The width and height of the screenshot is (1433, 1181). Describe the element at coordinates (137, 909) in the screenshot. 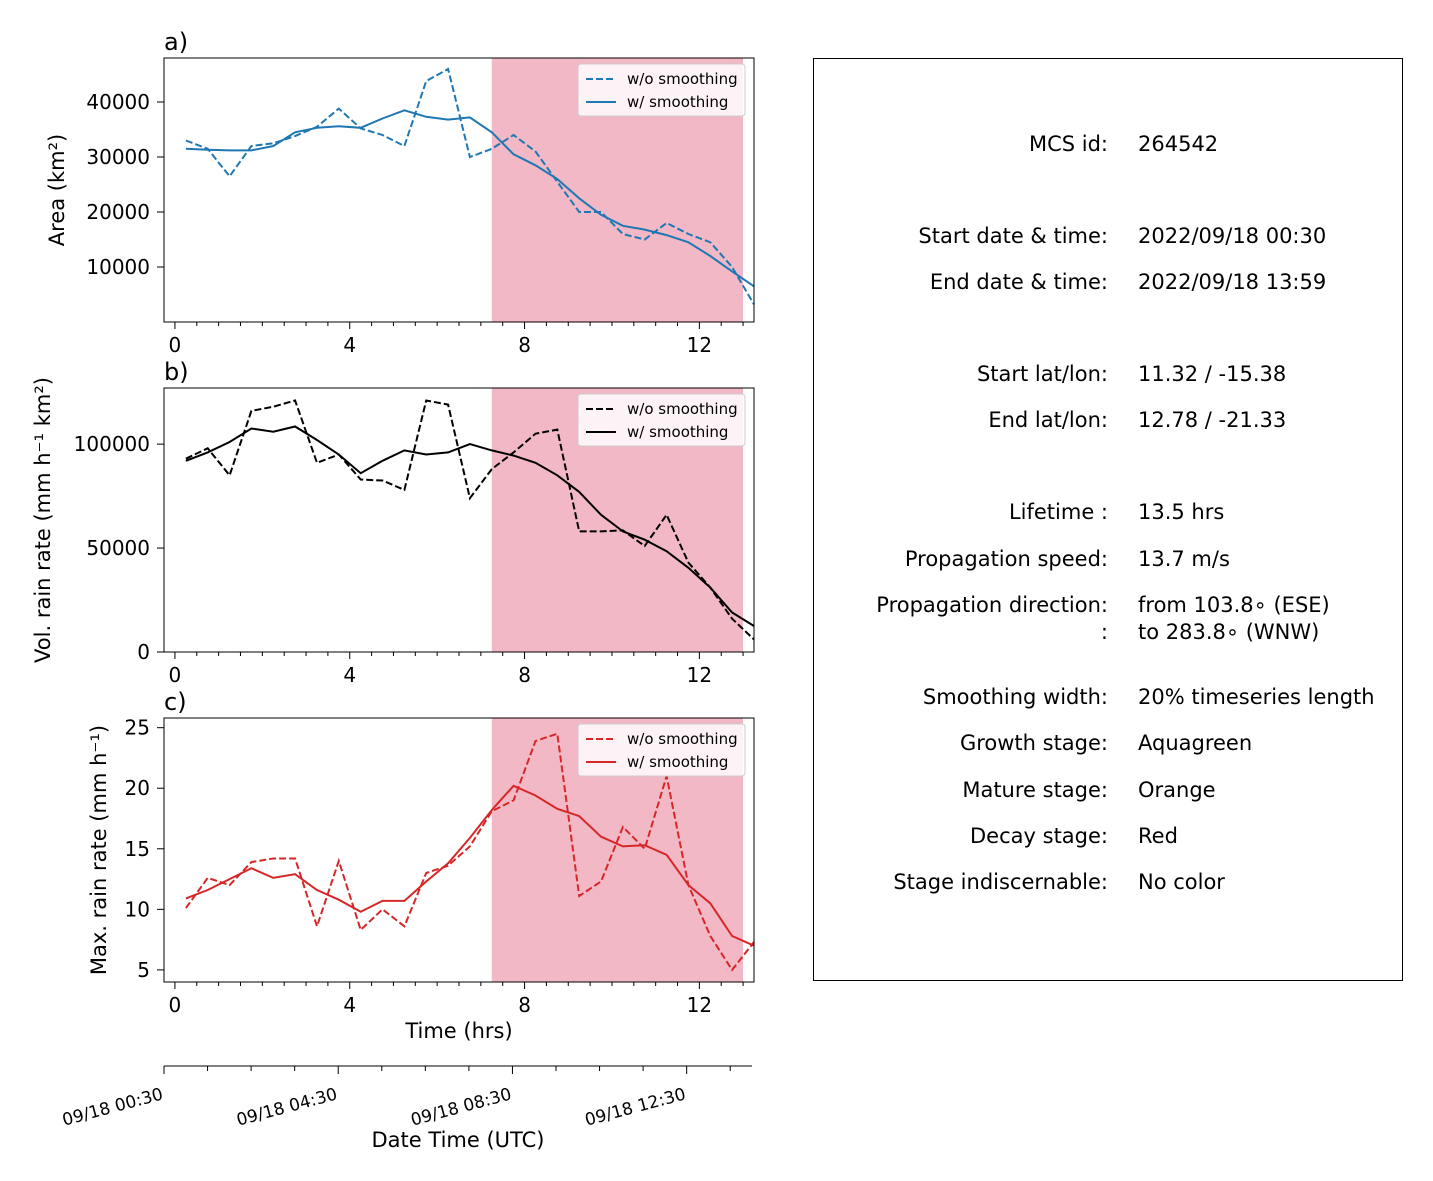

I see `y-tick-label: 10` at that location.